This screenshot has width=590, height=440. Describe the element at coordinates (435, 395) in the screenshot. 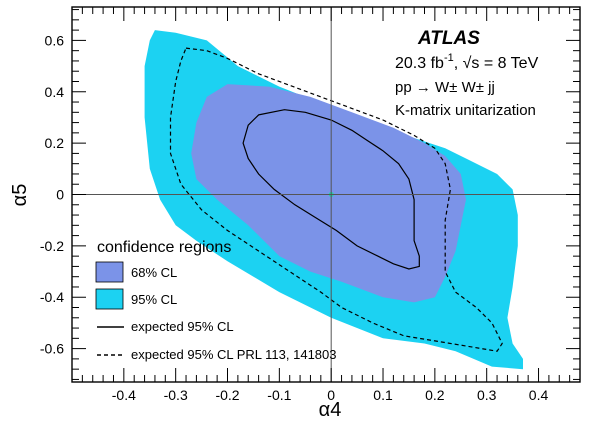

I see `x-tick-label: 0.2` at that location.